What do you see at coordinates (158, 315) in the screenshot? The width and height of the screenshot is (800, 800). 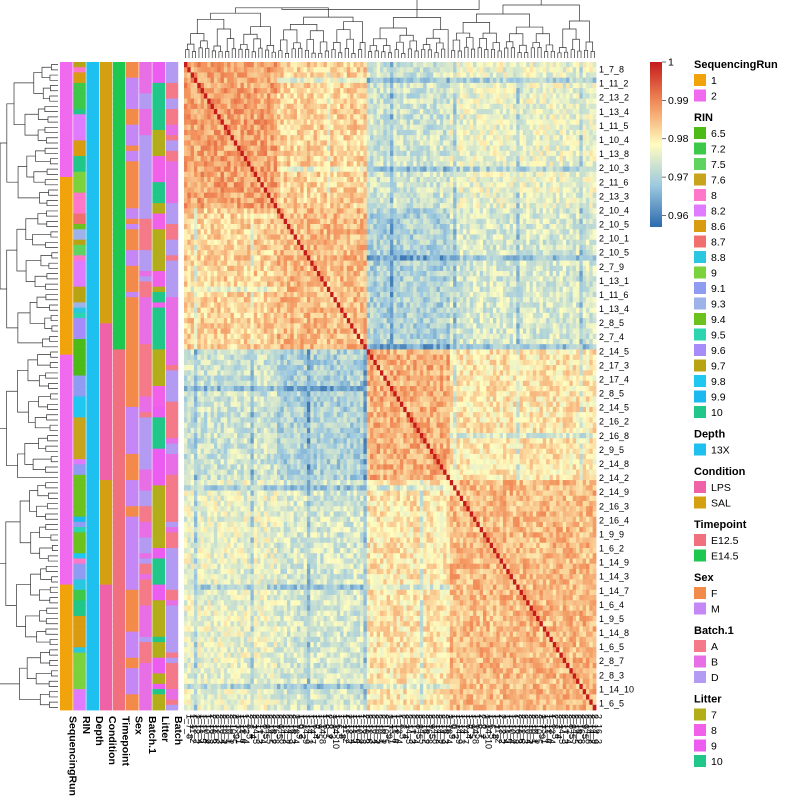 I see `annotation-cell-litter` at bounding box center [158, 315].